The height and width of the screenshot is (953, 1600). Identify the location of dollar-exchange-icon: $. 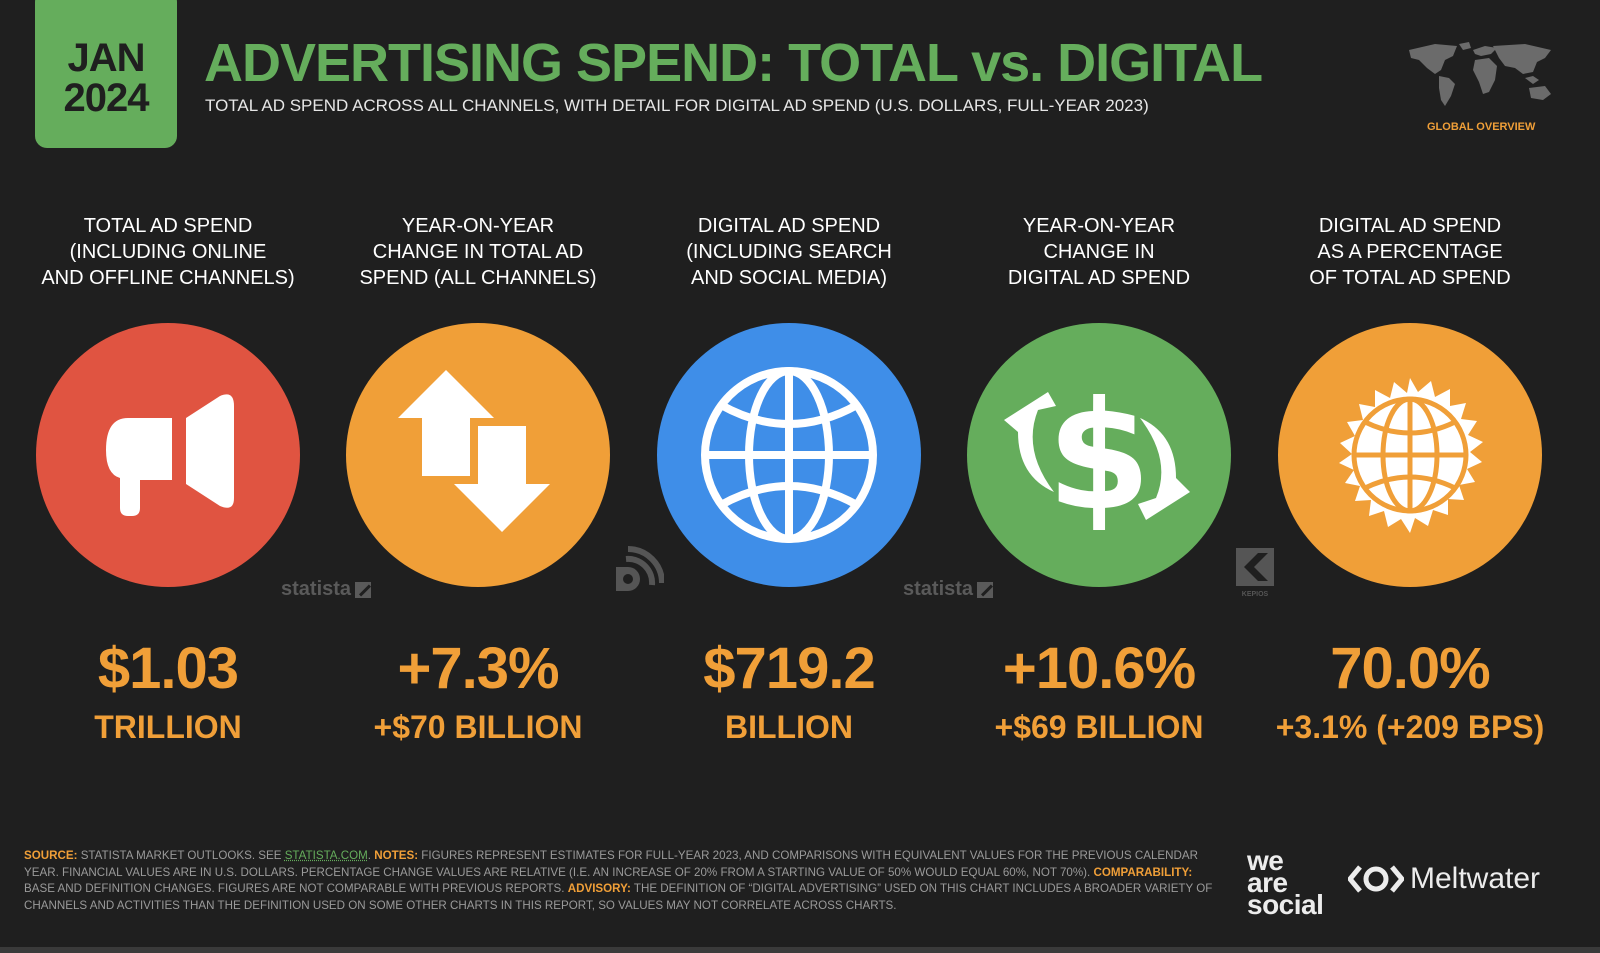
(1097, 455).